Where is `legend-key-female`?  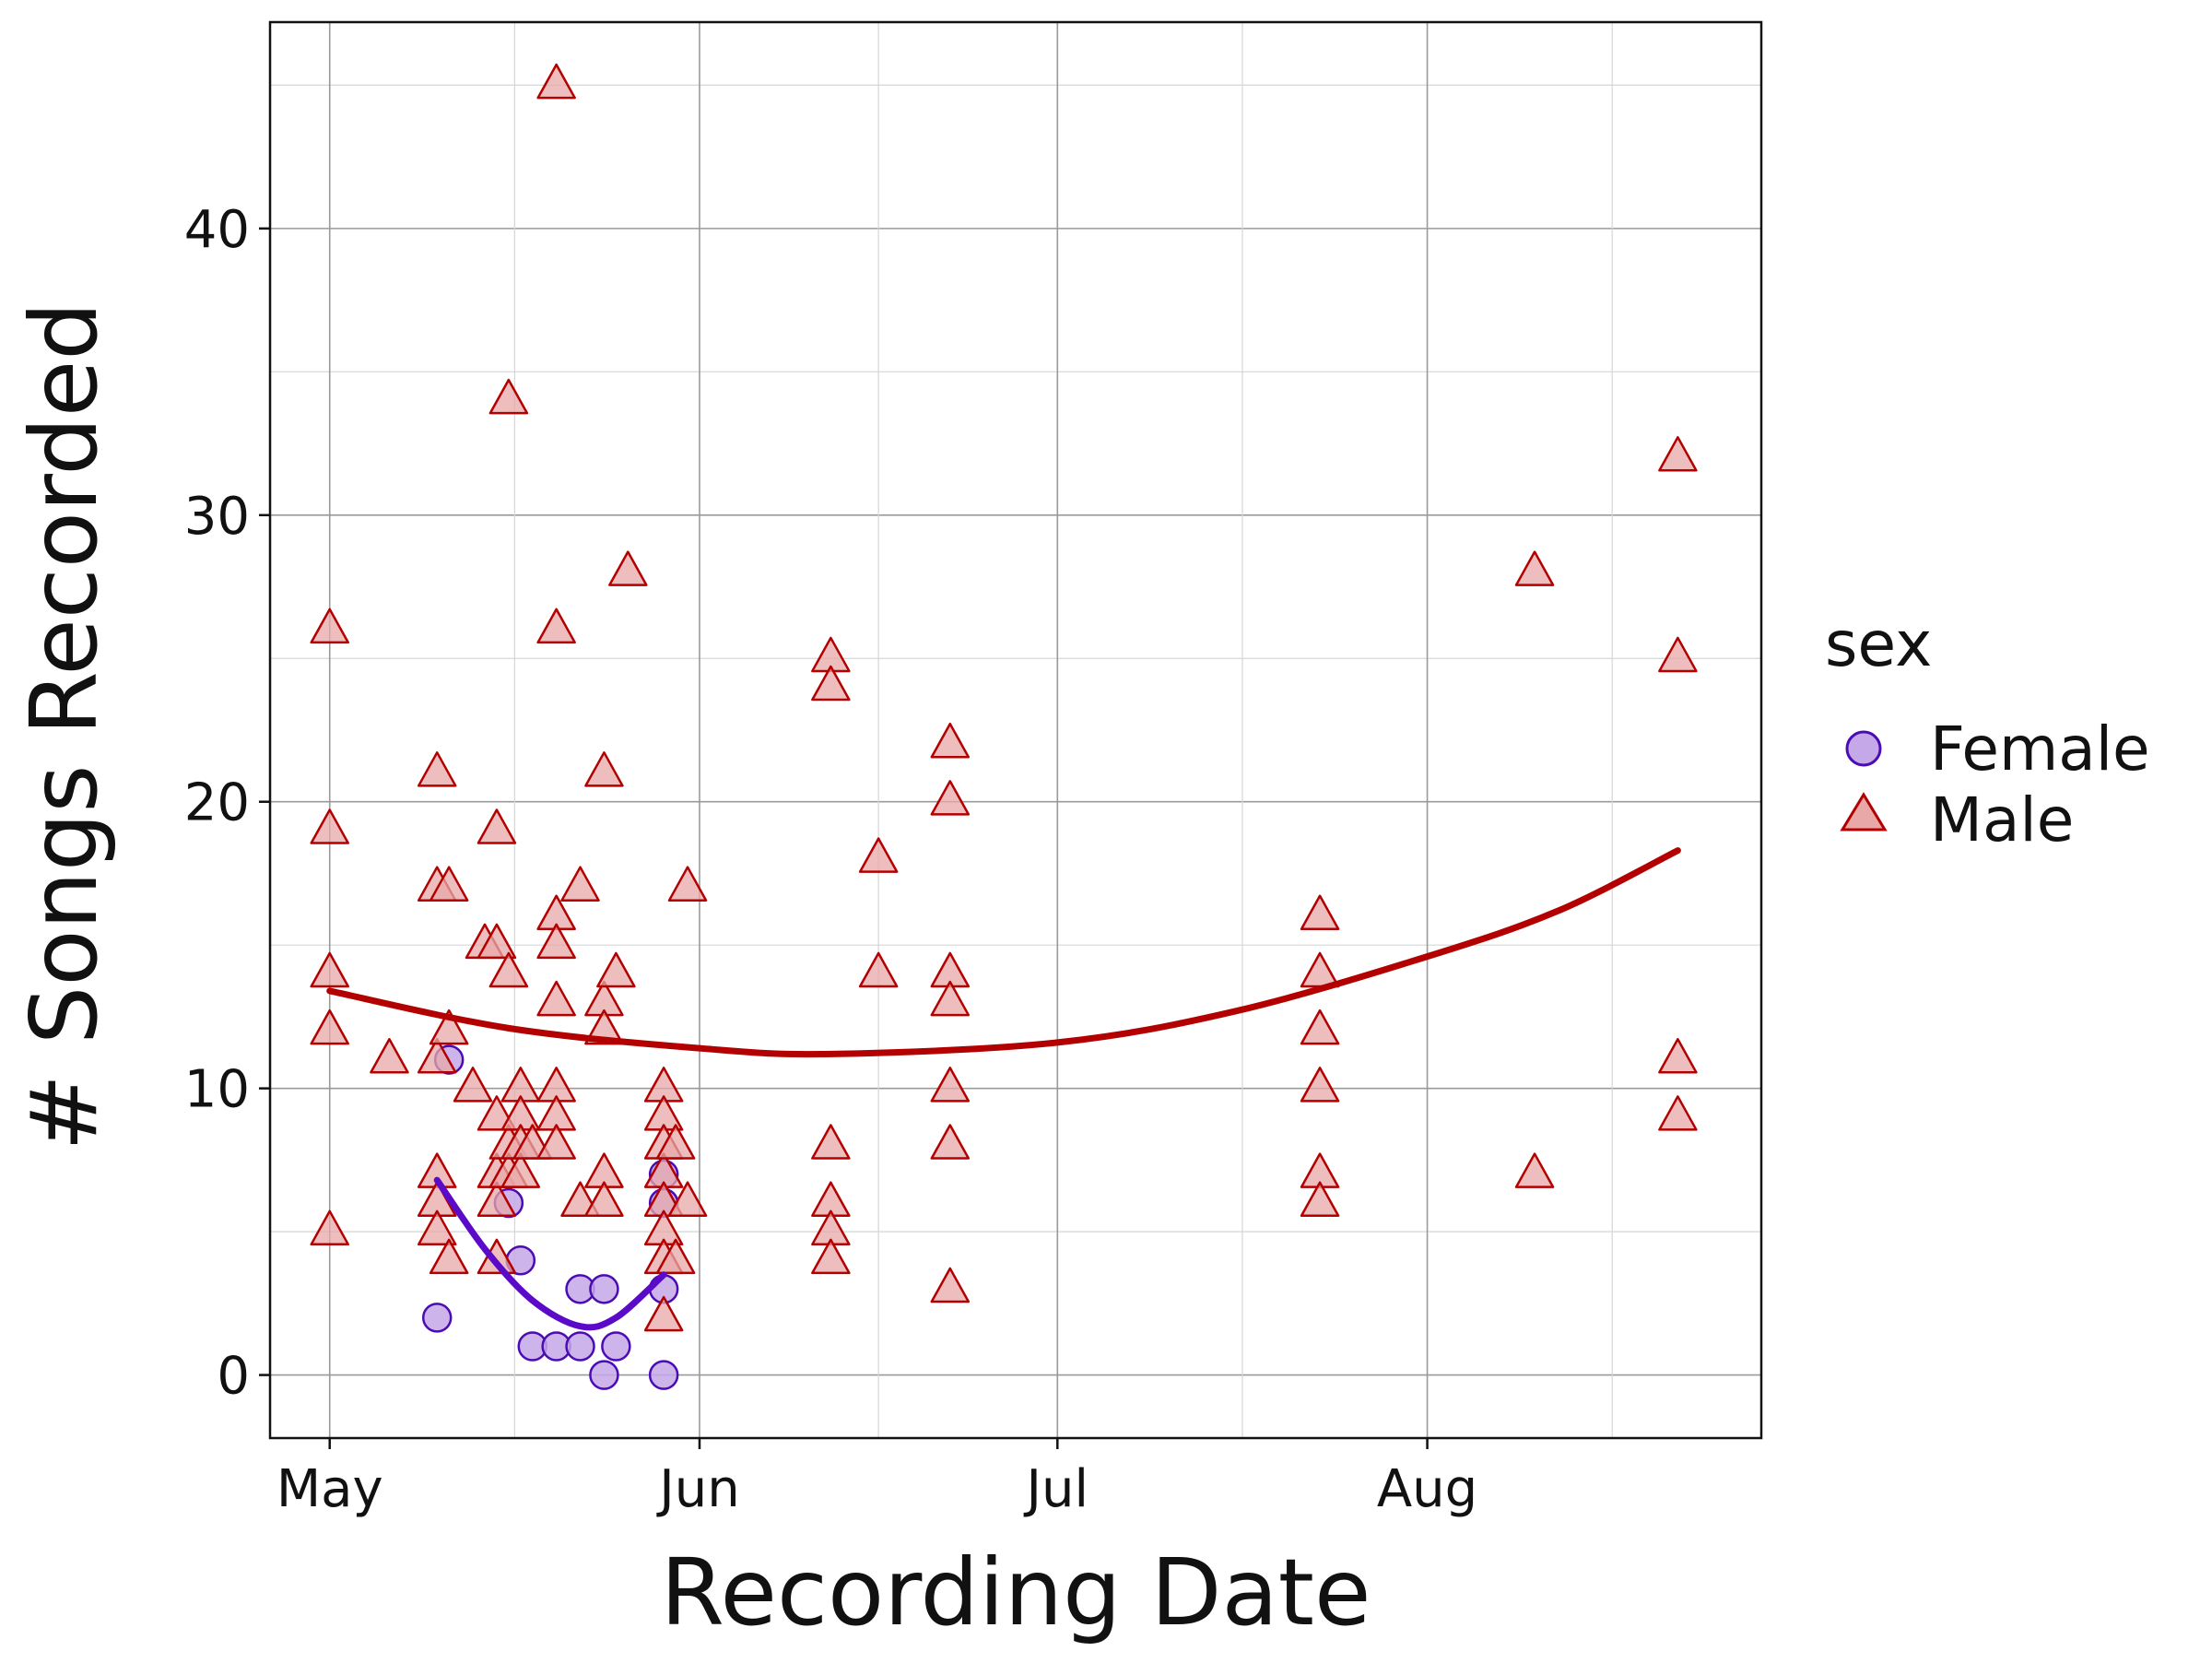
legend-key-female is located at coordinates (1863, 748).